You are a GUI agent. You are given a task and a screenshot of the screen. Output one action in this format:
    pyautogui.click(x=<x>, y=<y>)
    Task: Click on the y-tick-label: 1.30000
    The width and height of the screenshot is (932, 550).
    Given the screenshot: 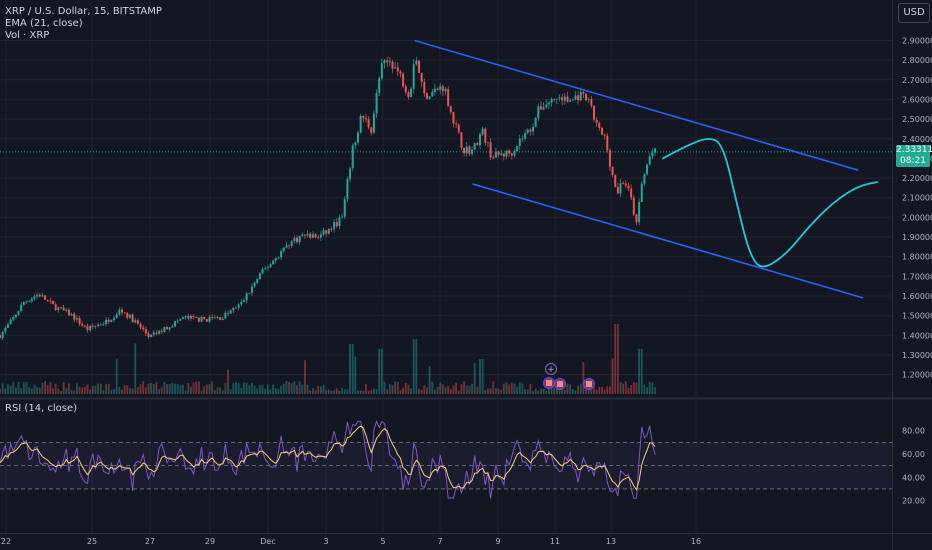 What is the action you would take?
    pyautogui.click(x=917, y=355)
    